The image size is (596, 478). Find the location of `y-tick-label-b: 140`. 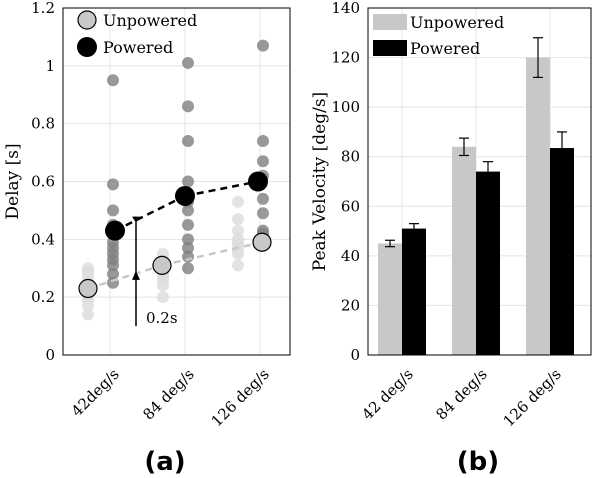

y-tick-label-b: 140 is located at coordinates (345, 8).